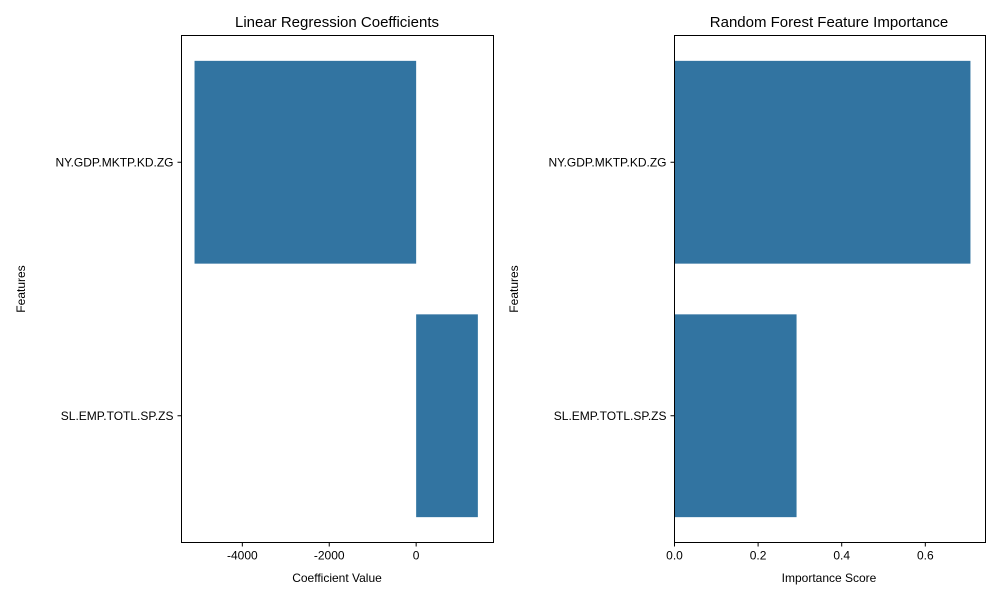 Image resolution: width=1000 pixels, height=600 pixels. Describe the element at coordinates (514, 288) in the screenshot. I see `rf-y-axis-label: Features` at that location.